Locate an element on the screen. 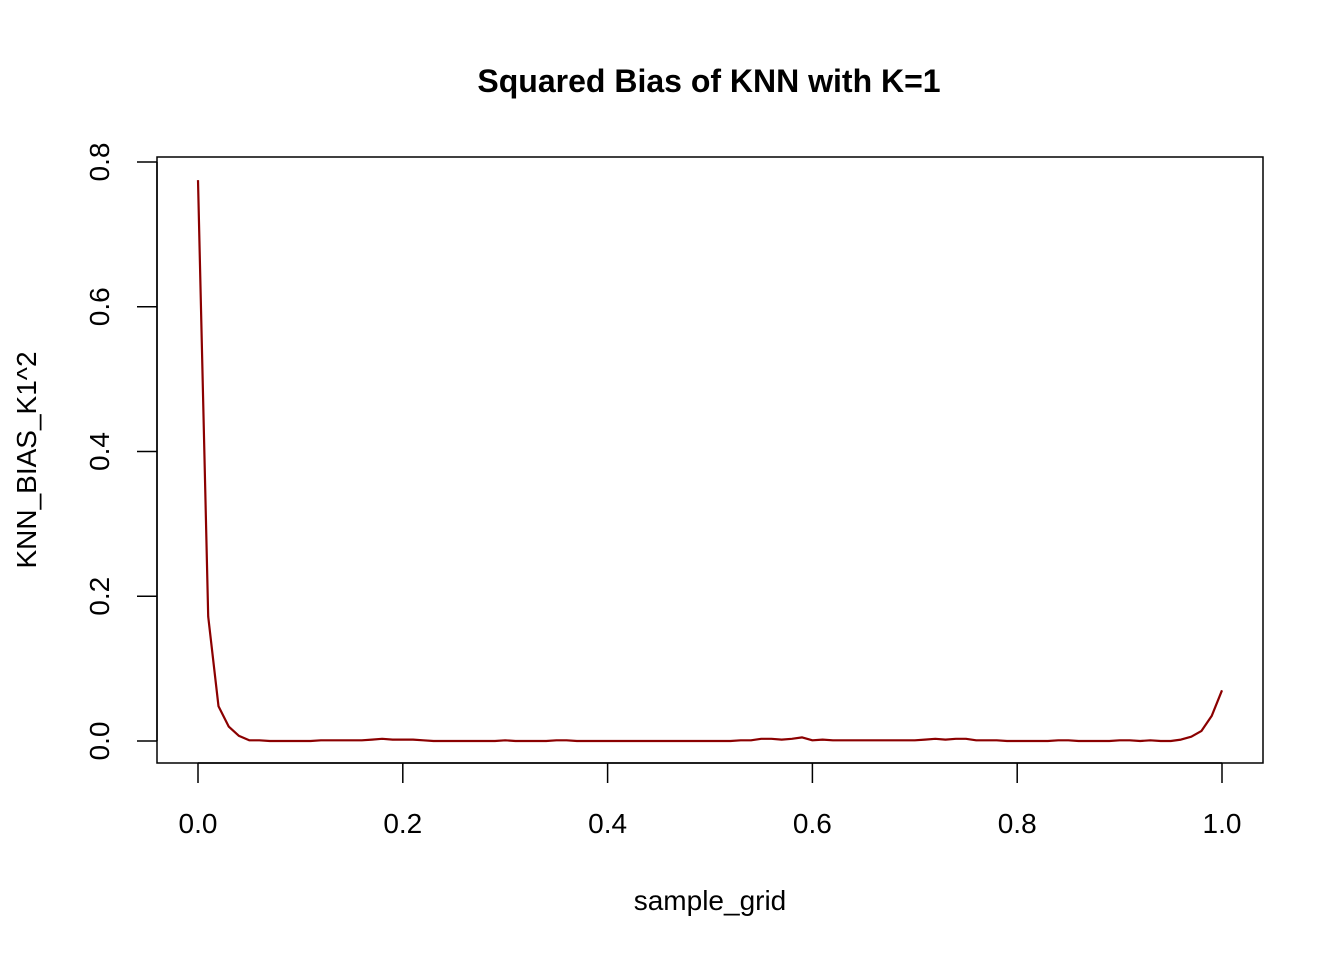 The image size is (1344, 960). y-axis: 0.0 0.2 0.4 0.6 0.8 is located at coordinates (121, 452).